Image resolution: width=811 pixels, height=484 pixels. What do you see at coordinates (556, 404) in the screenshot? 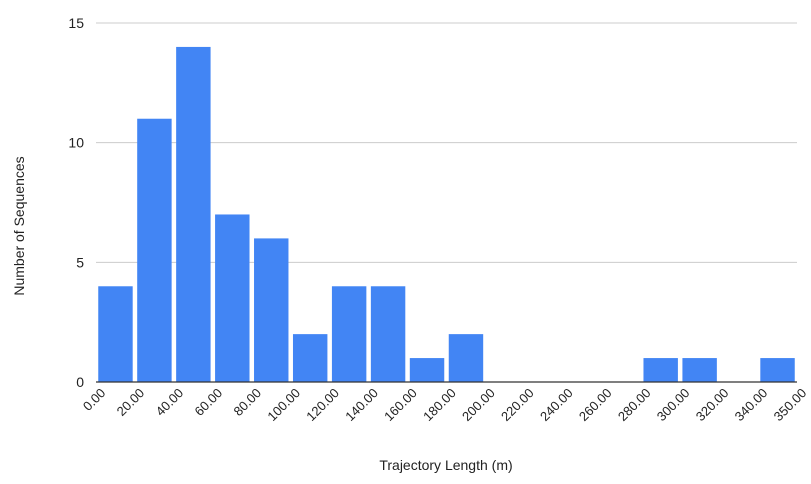
I see `x-tick-label: 240.00` at bounding box center [556, 404].